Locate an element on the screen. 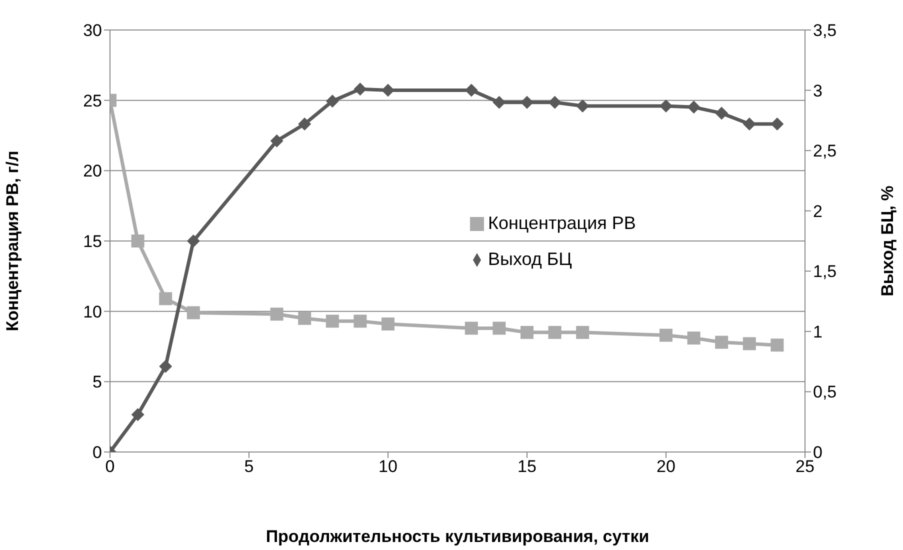  y2-tick-label: 2,5 is located at coordinates (825, 151).